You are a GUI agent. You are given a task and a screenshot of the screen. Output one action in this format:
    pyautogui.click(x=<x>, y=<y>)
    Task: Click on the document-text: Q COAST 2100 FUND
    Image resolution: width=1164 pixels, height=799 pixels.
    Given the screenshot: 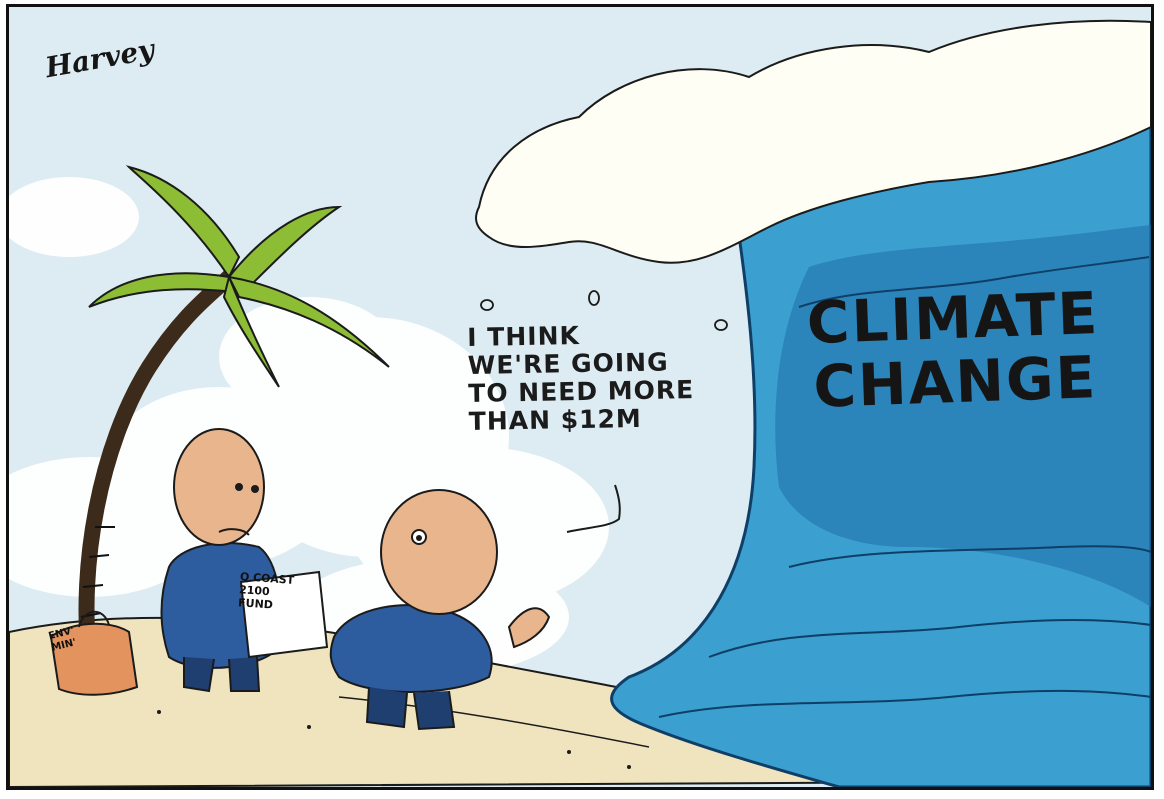 What is the action you would take?
    pyautogui.click(x=266, y=591)
    